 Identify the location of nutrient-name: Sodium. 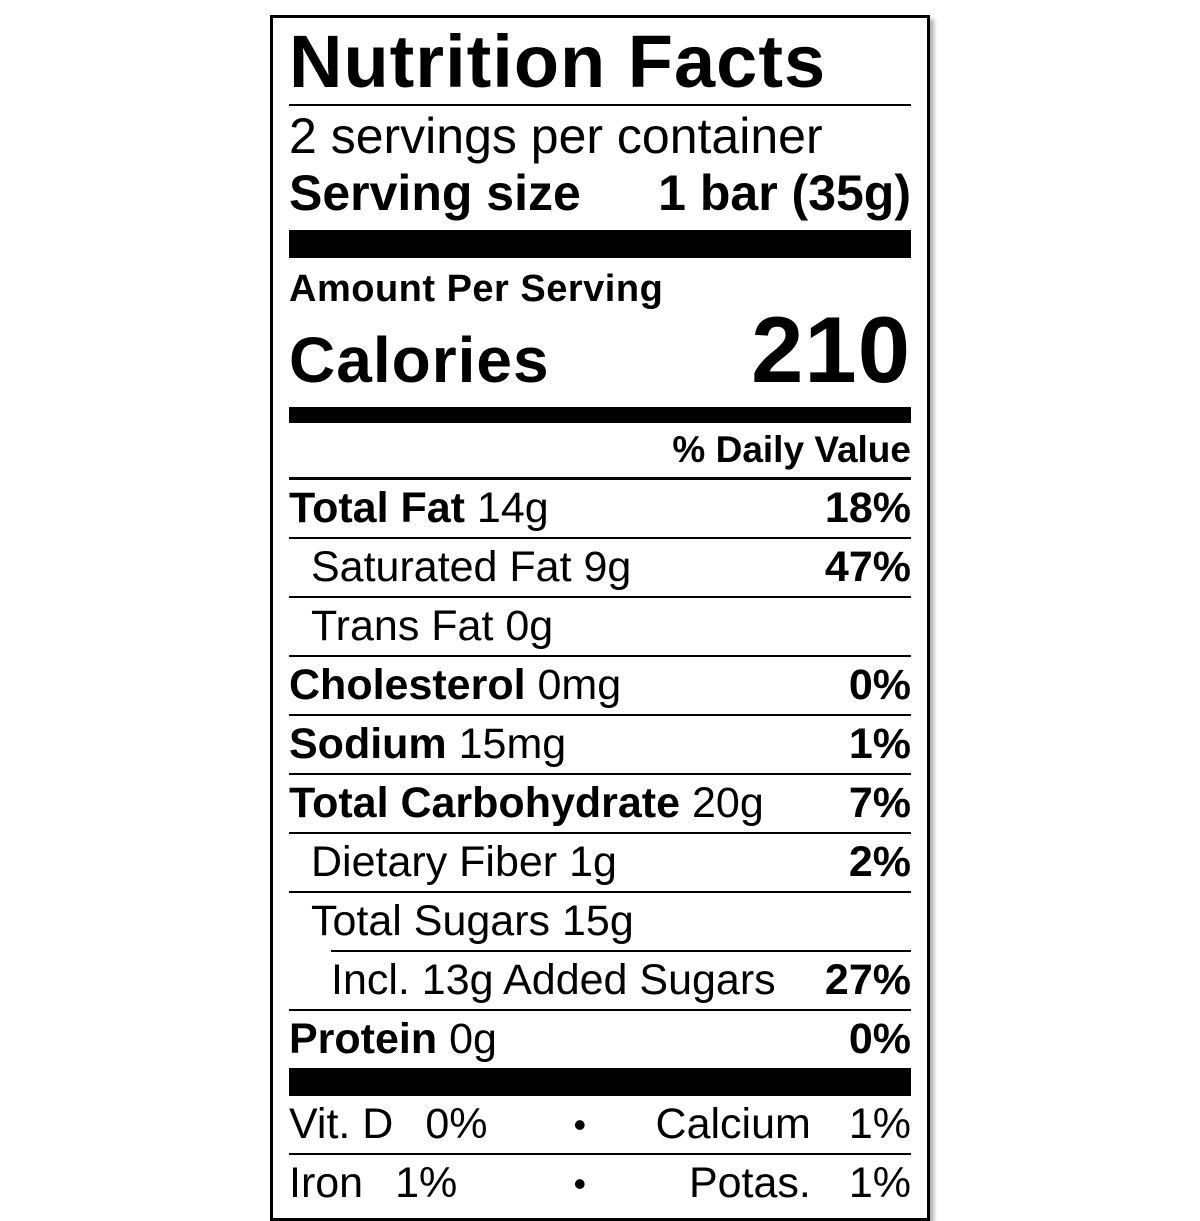
(368, 743).